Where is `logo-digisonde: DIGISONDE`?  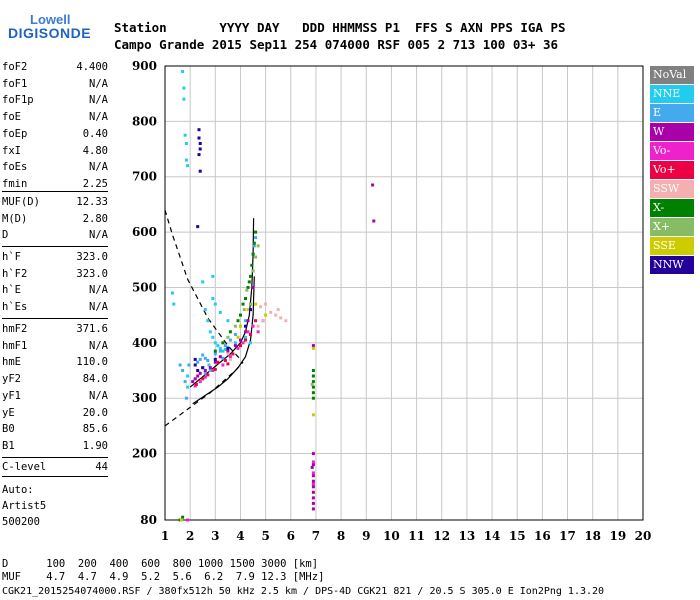 logo-digisonde: DIGISONDE is located at coordinates (50, 33).